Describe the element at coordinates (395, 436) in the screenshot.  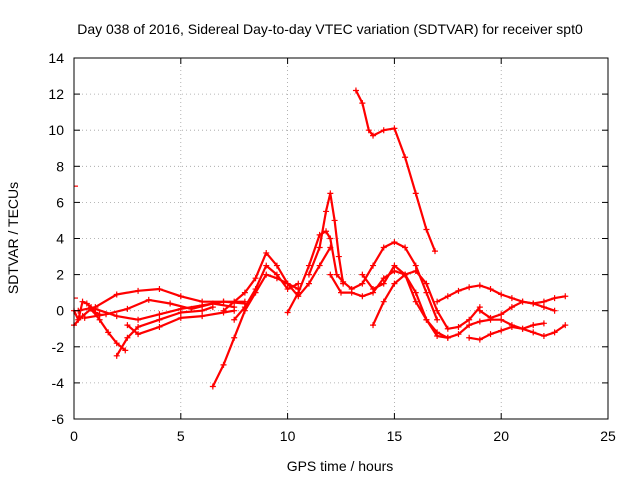
I see `x-tick-label: 15` at that location.